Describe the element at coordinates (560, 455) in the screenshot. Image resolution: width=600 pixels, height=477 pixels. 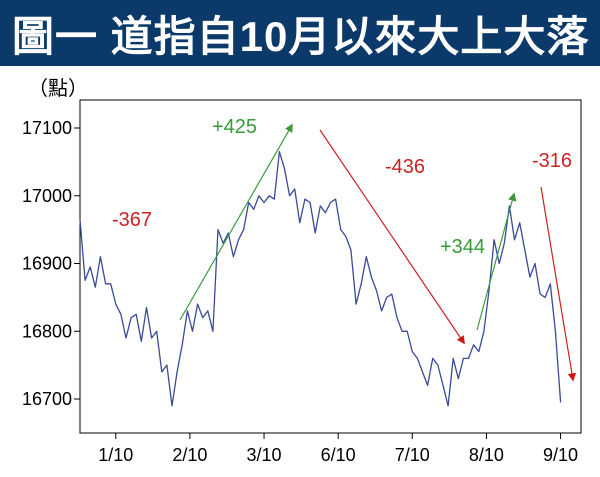
I see `x-tick-label: 9/10` at that location.